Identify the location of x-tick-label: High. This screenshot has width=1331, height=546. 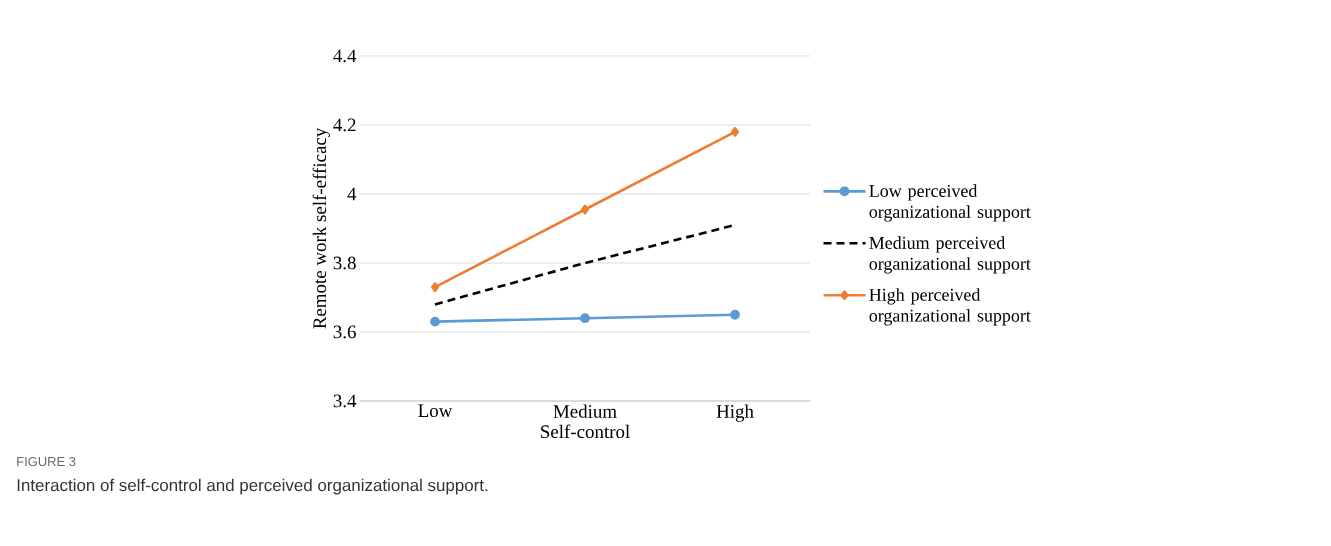
(735, 413).